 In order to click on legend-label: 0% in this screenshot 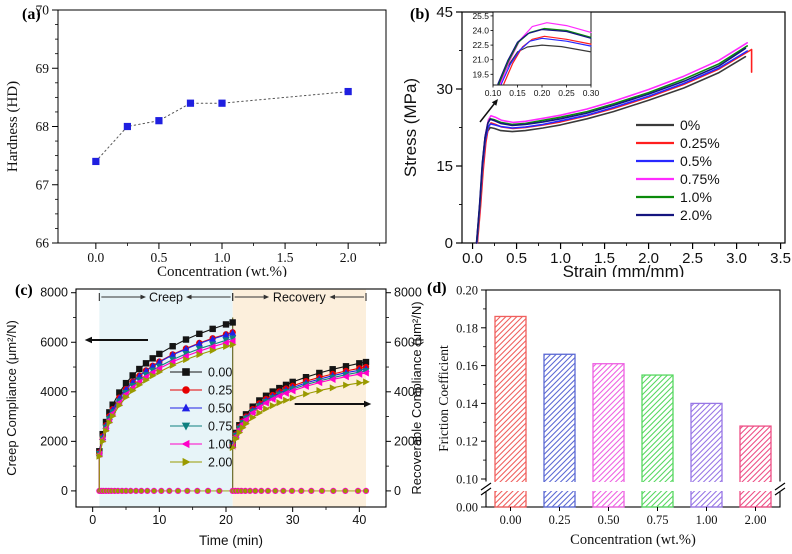, I will do `click(690, 125)`.